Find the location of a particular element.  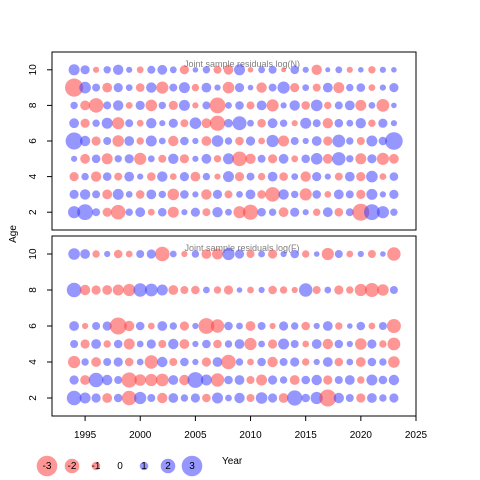

bubble-age7-year2013 is located at coordinates (283, 123).